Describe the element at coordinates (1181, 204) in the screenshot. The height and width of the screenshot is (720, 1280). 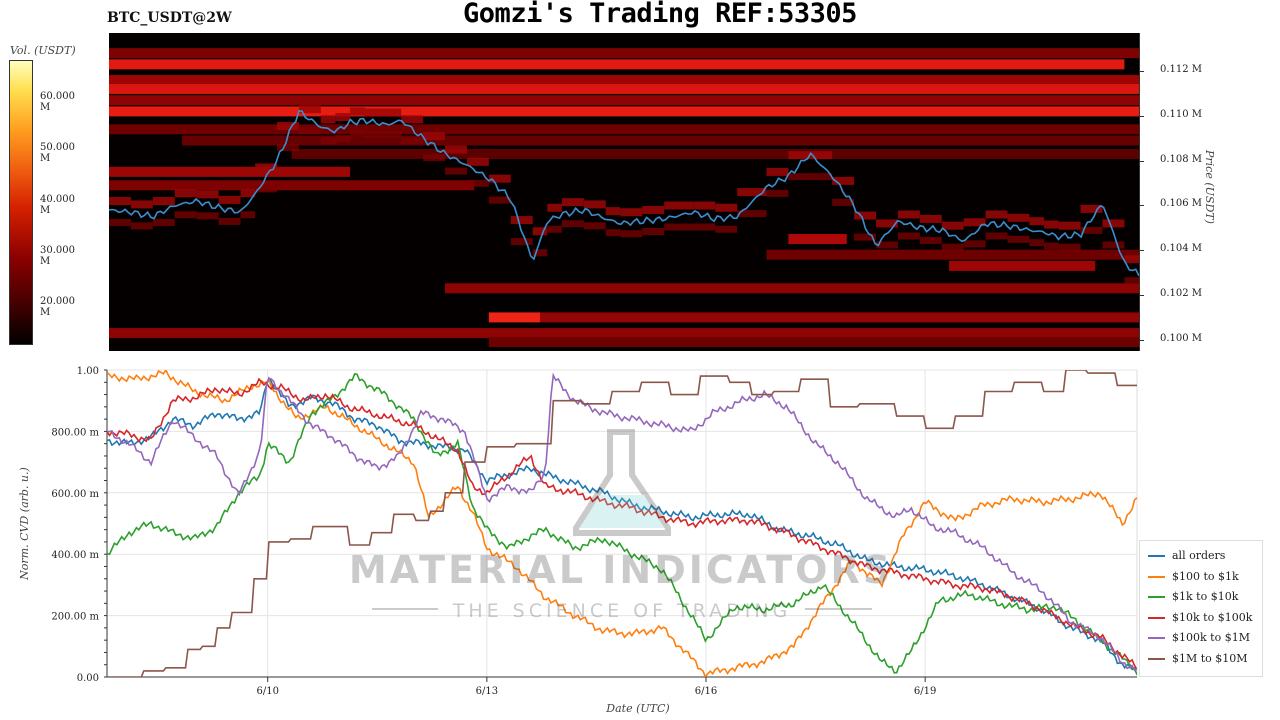
I see `price-tick-label: 0.106 M` at that location.